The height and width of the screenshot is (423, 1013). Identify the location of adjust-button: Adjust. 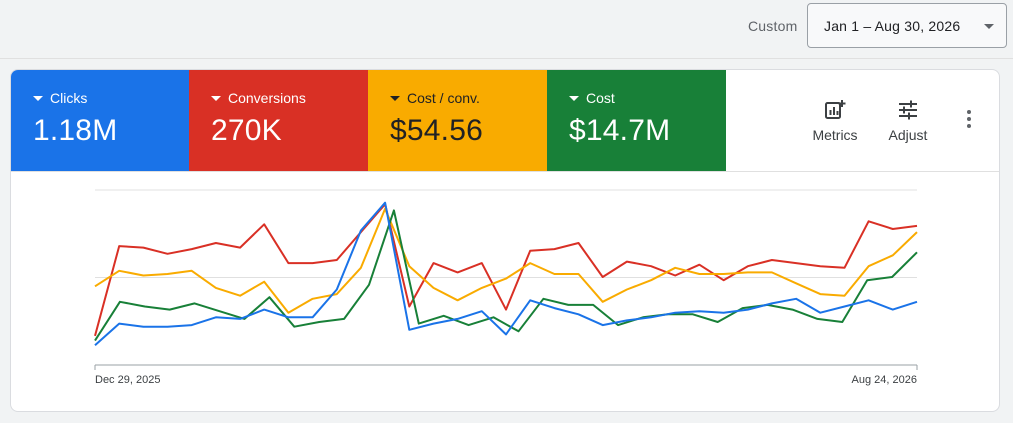
(908, 120).